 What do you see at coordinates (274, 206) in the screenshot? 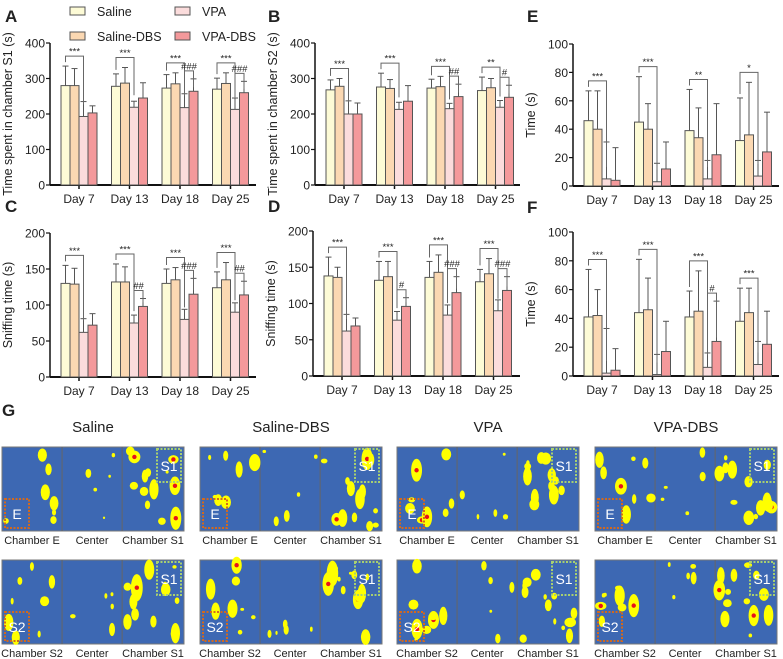
I see `panel-letter: D` at bounding box center [274, 206].